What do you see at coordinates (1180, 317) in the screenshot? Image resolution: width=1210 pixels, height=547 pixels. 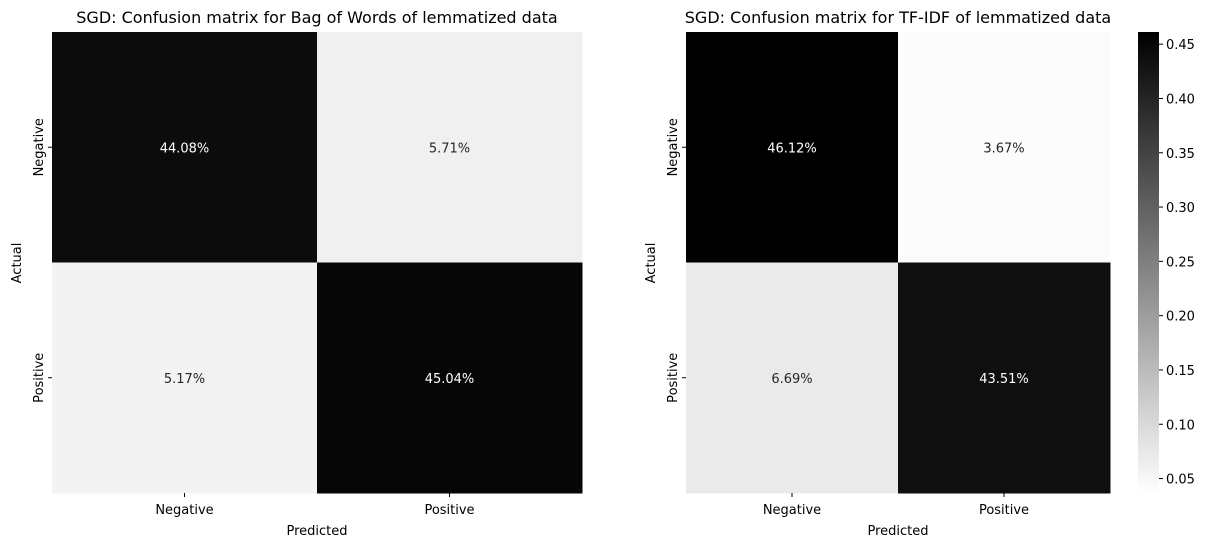 I see `colorbar-tick-label: 0.20` at bounding box center [1180, 317].